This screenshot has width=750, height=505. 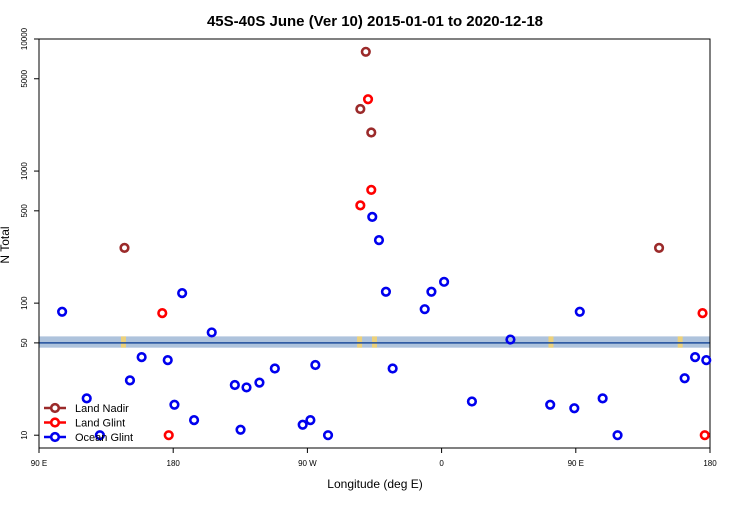 What do you see at coordinates (24, 342) in the screenshot?
I see `y-tick-label: 50` at bounding box center [24, 342].